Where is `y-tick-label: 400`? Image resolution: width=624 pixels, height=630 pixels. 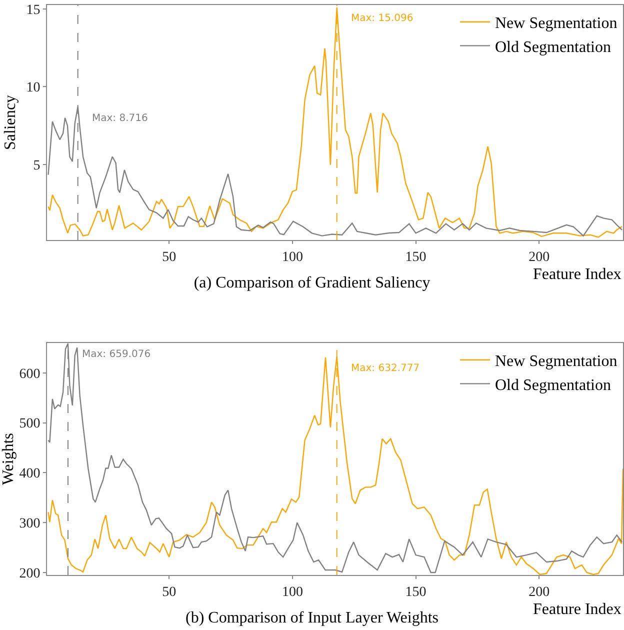 y-tick-label: 400 is located at coordinates (29, 474).